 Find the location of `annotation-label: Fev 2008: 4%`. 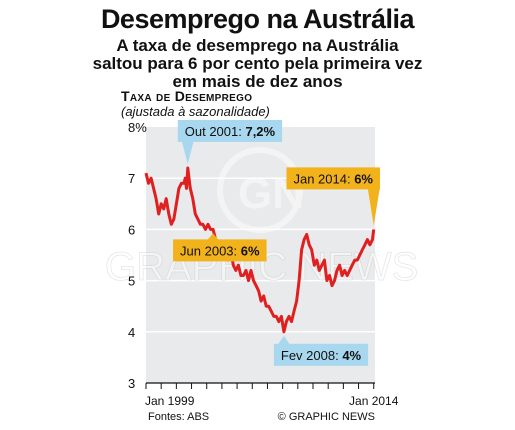

annotation-label: Fev 2008: 4% is located at coordinates (321, 355).